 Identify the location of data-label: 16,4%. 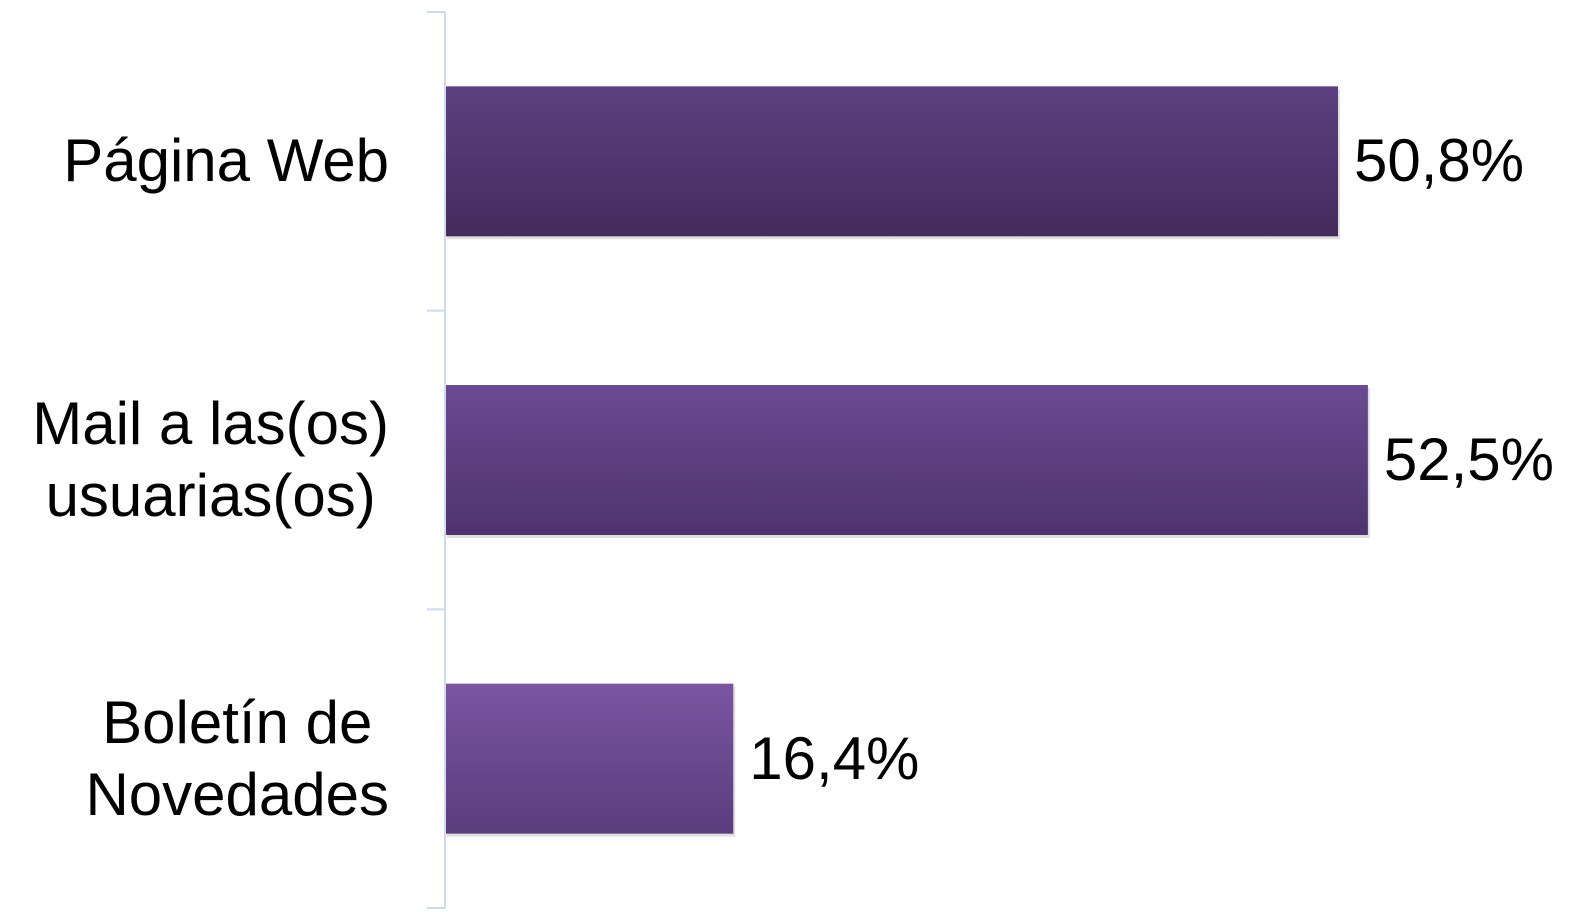
(834, 758).